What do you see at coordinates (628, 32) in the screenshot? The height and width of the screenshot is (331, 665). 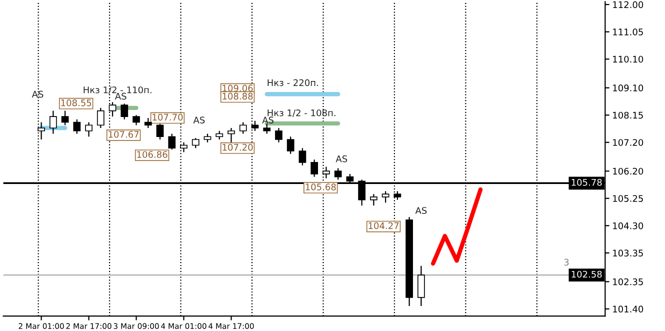 I see `y-tick-label: 111.05` at bounding box center [628, 32].